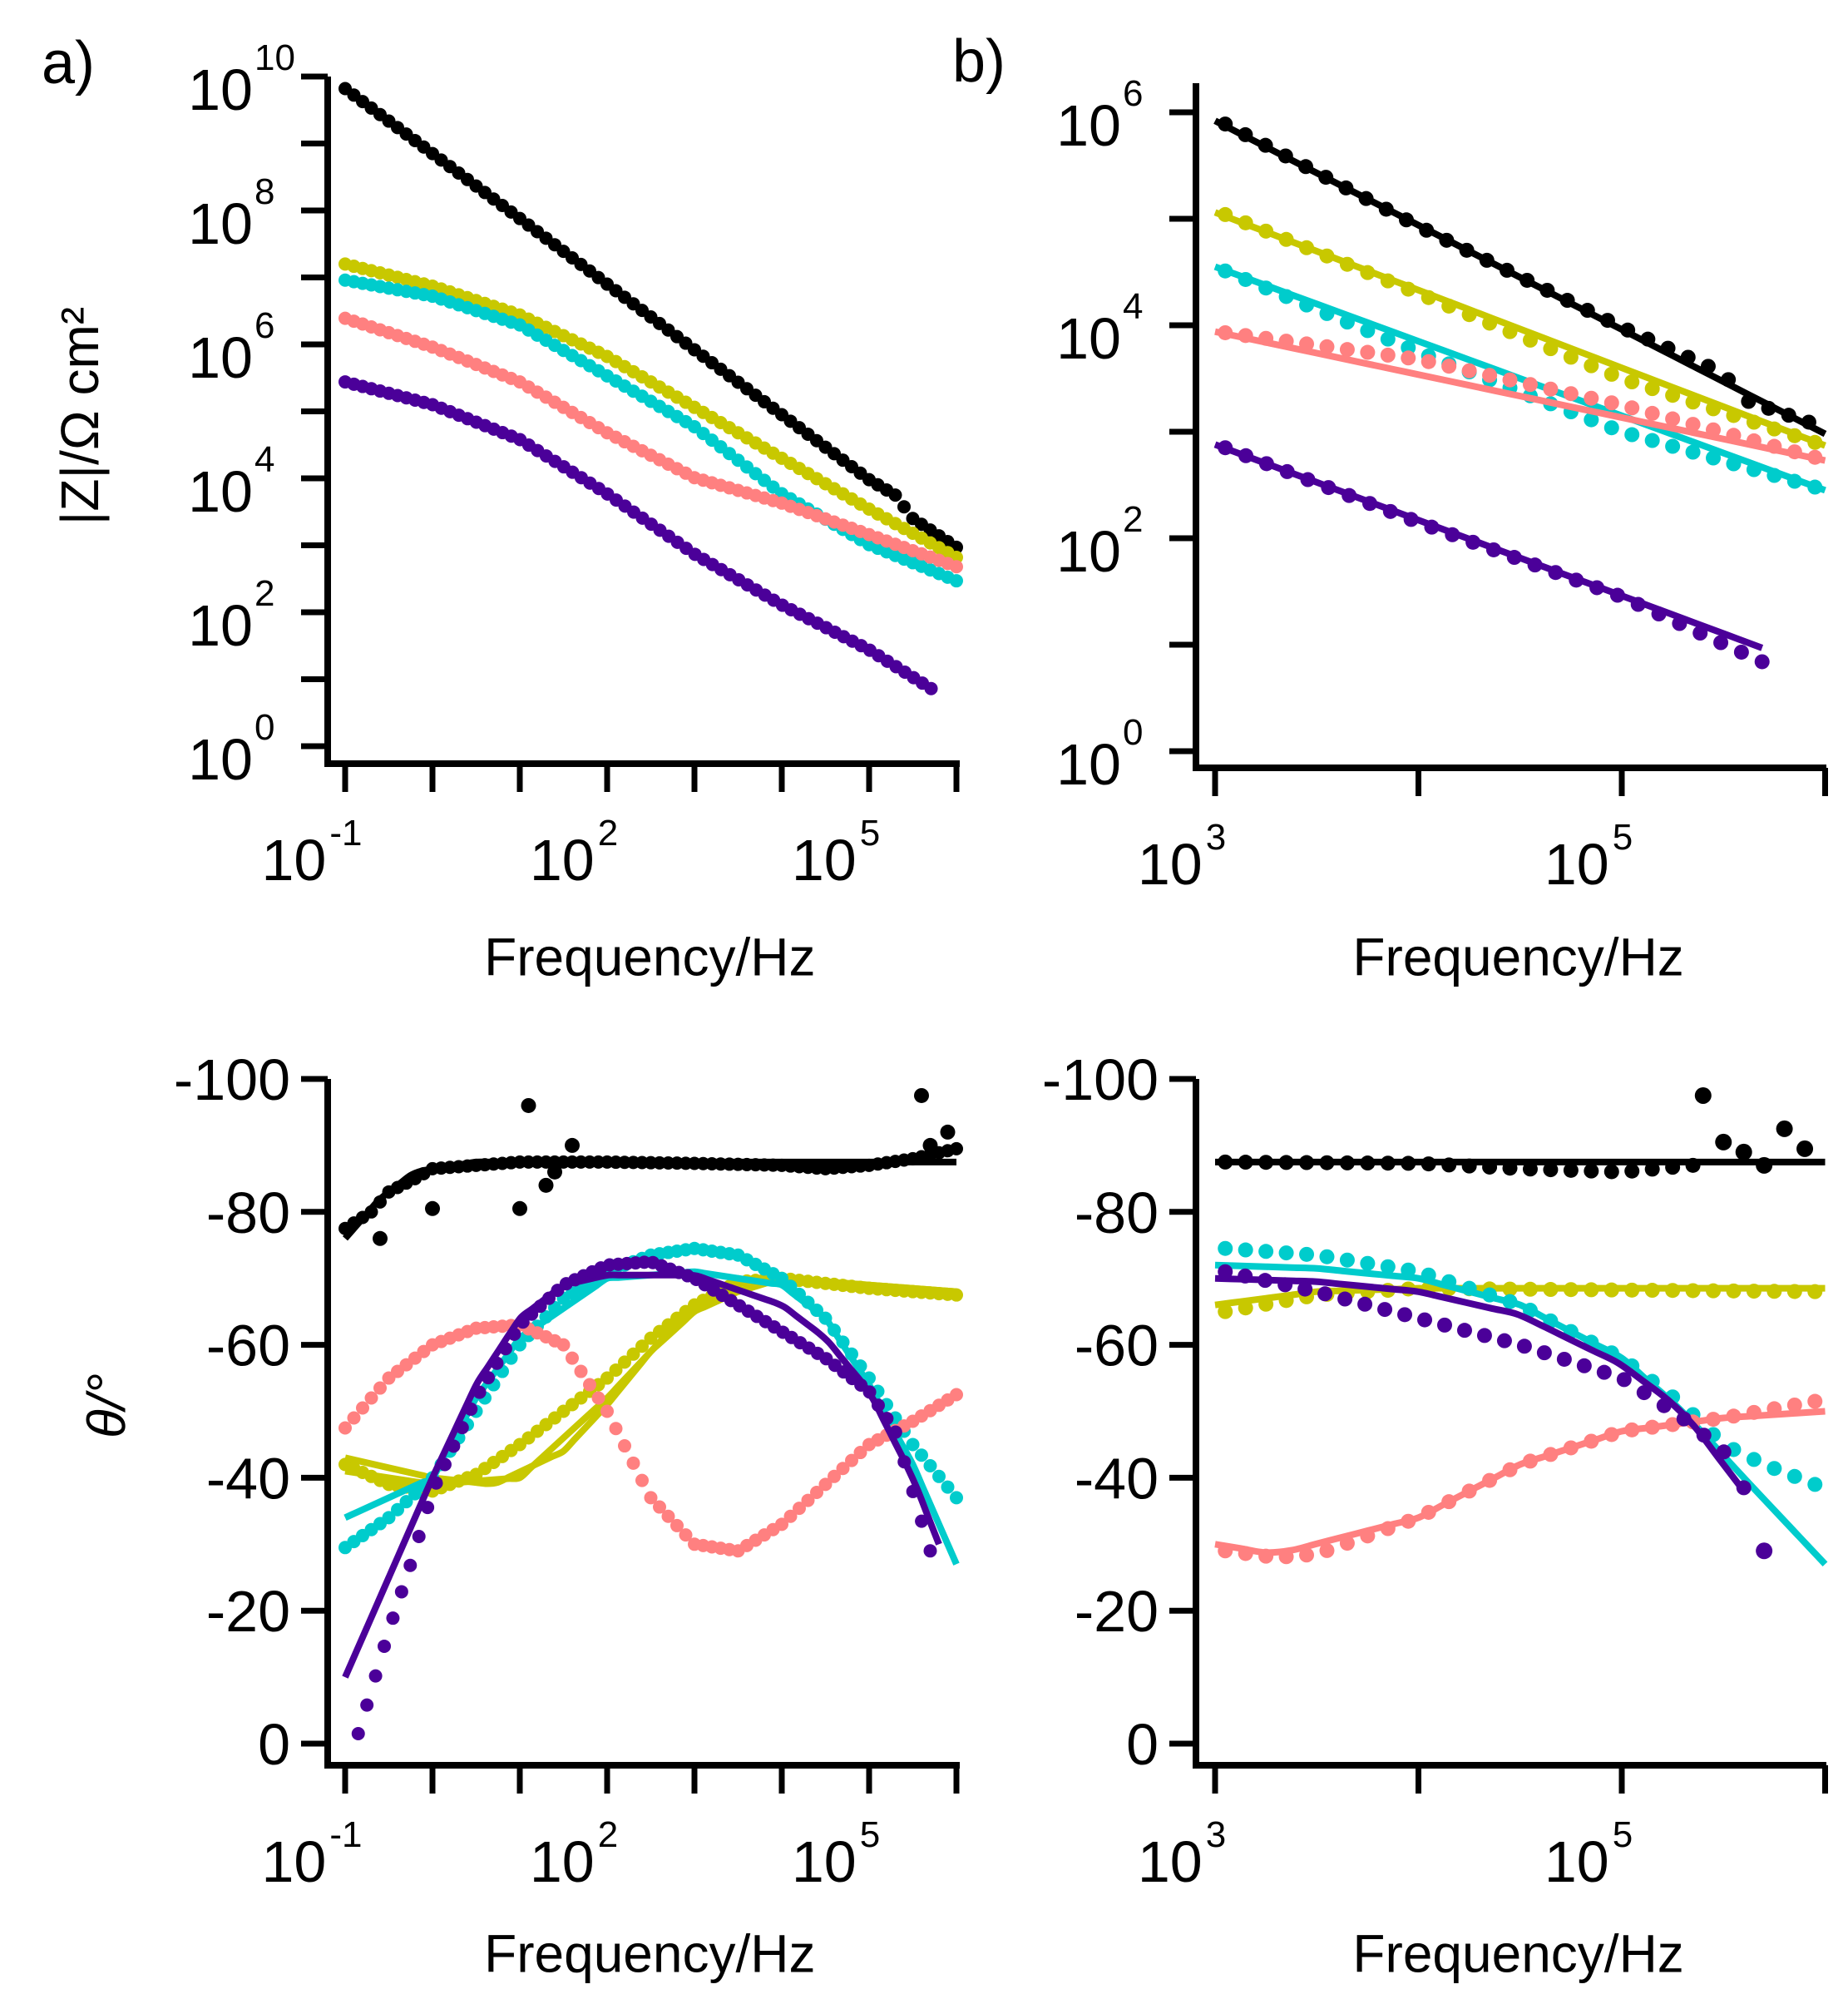  What do you see at coordinates (1117, 1212) in the screenshot?
I see `y-tick-label: -80` at bounding box center [1117, 1212].